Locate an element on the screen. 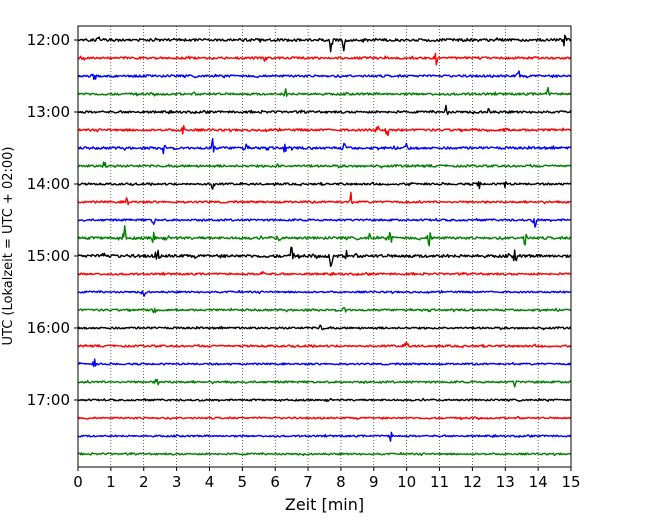 The height and width of the screenshot is (524, 650). x-tick-label: 13 is located at coordinates (505, 482).